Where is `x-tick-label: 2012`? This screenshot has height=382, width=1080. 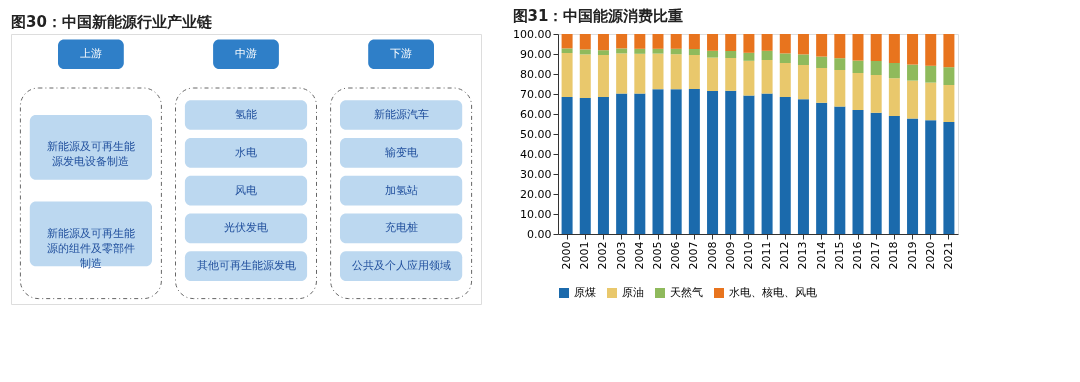
x-tick-label: 2012 is located at coordinates (785, 255).